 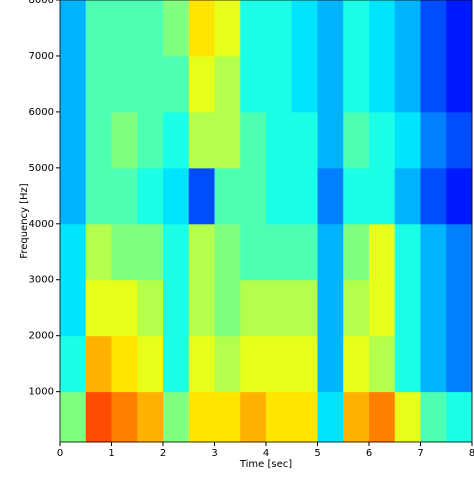 What do you see at coordinates (163, 453) in the screenshot?
I see `x-tick-label: 2` at bounding box center [163, 453].